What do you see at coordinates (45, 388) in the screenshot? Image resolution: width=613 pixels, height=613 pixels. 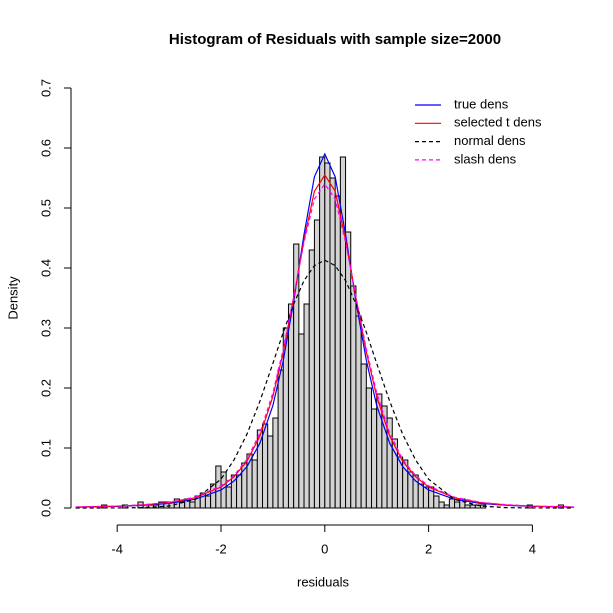 I see `y-tick-label: 0.2` at bounding box center [45, 388].